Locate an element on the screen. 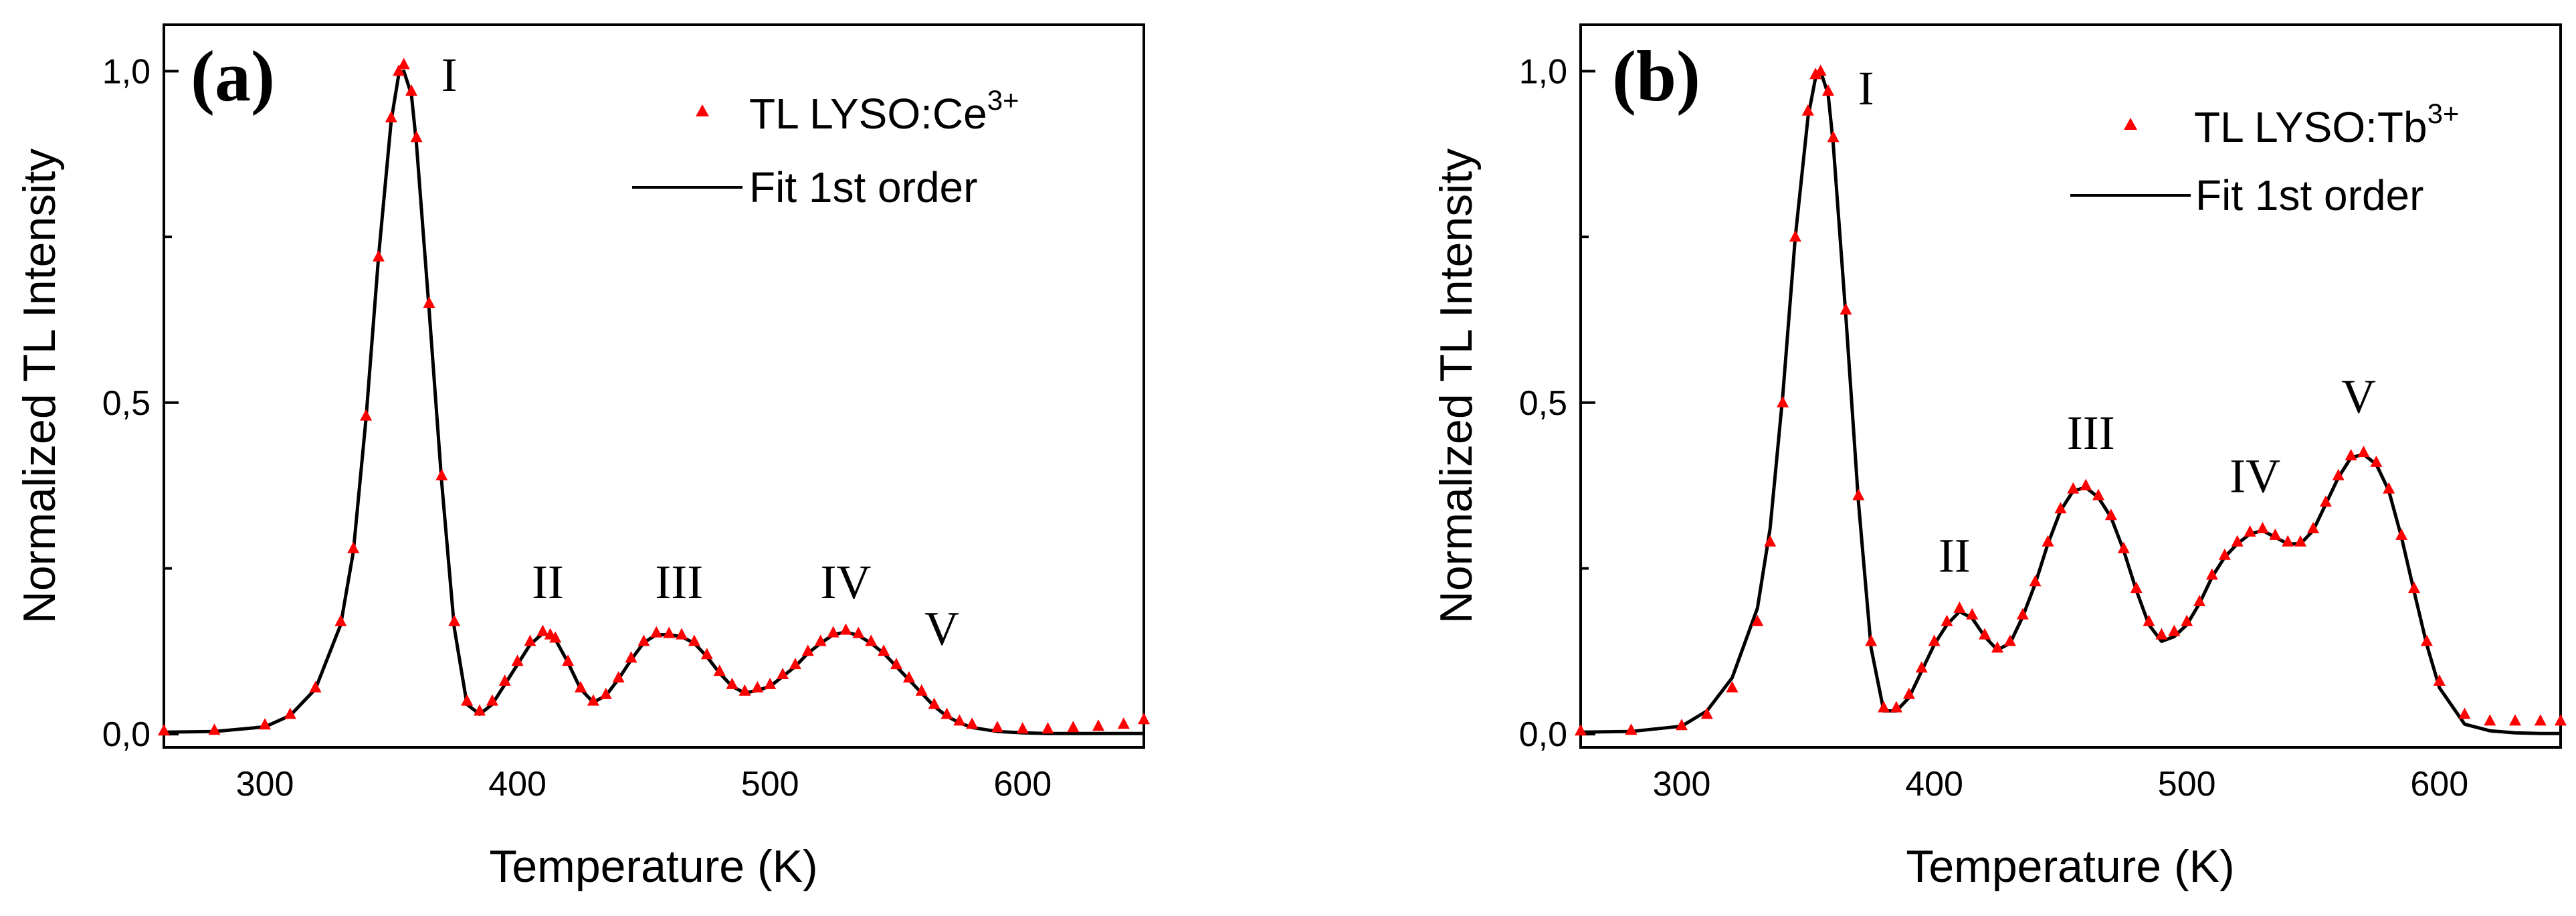  x-tick-label: 600 is located at coordinates (1022, 784).